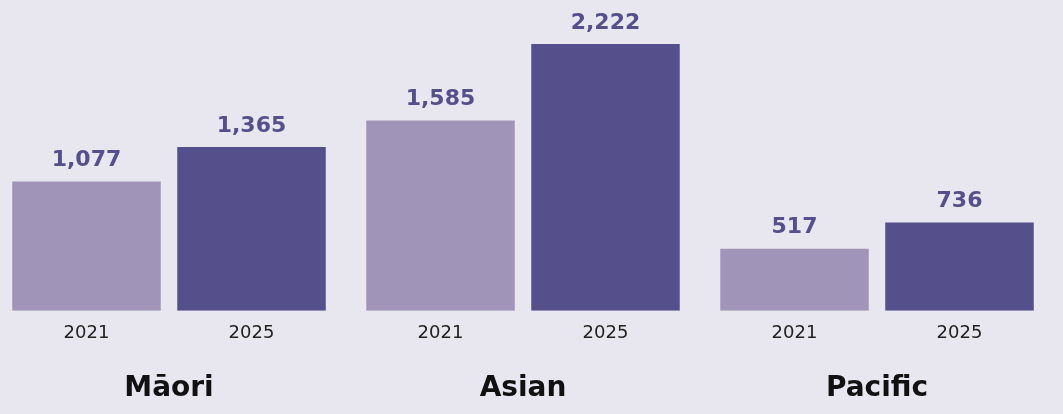  Describe the element at coordinates (877, 387) in the screenshot. I see `x-axis-title: Pacific` at that location.